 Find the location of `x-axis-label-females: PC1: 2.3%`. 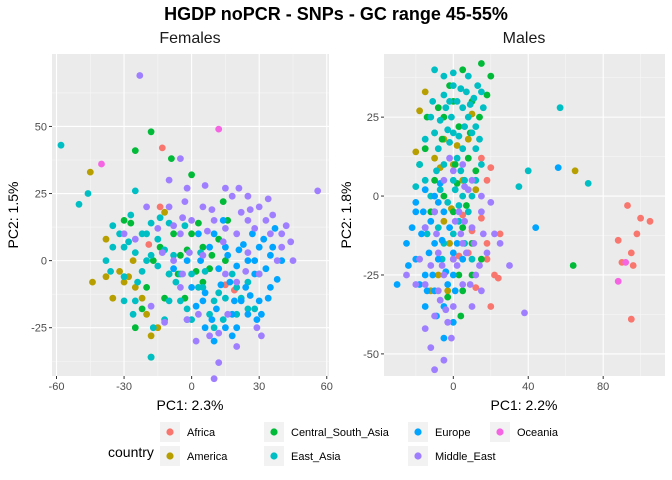

x-axis-label-females: PC1: 2.3% is located at coordinates (190, 405).